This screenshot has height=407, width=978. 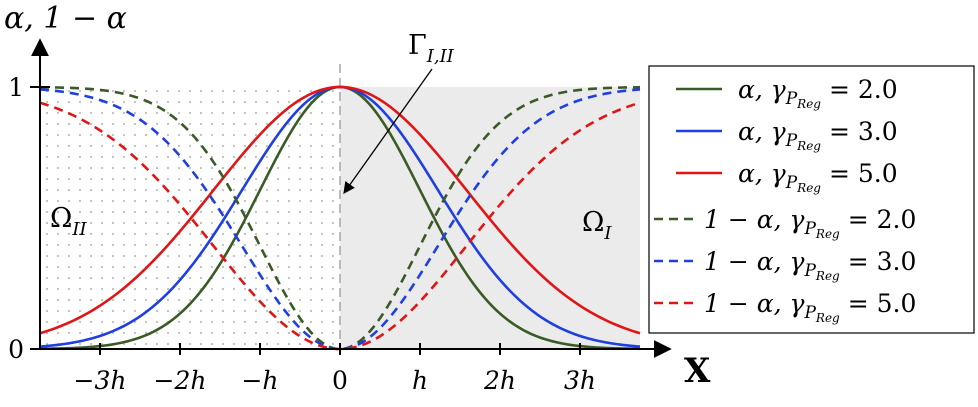 What do you see at coordinates (259, 380) in the screenshot?
I see `x-tick-label-3: −h` at bounding box center [259, 380].